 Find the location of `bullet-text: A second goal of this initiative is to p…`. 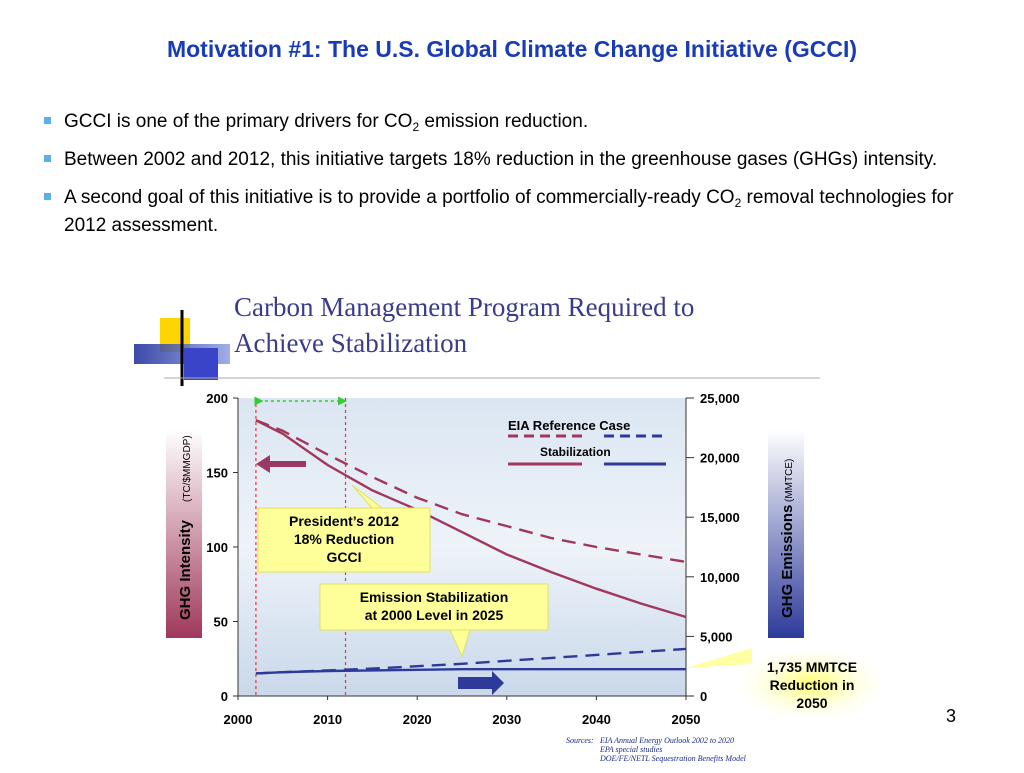

bullet-text: A second goal of this initiative is to p… is located at coordinates (399, 197).